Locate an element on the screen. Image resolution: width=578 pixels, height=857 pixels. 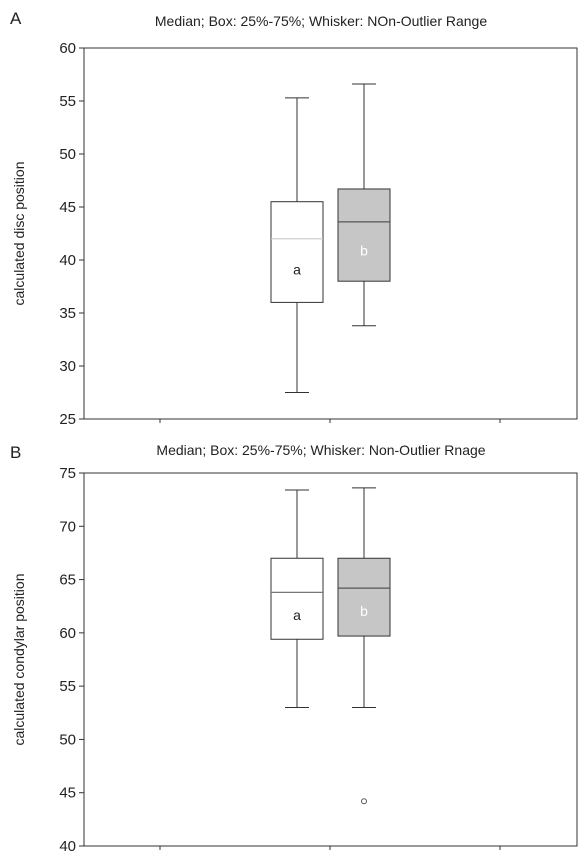
y-tick-label: 75 is located at coordinates (67, 473).